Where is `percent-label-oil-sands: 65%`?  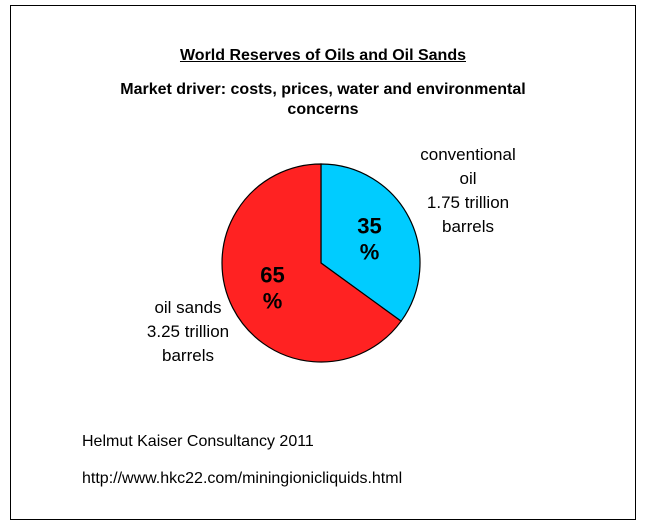 percent-label-oil-sands: 65% is located at coordinates (272, 288).